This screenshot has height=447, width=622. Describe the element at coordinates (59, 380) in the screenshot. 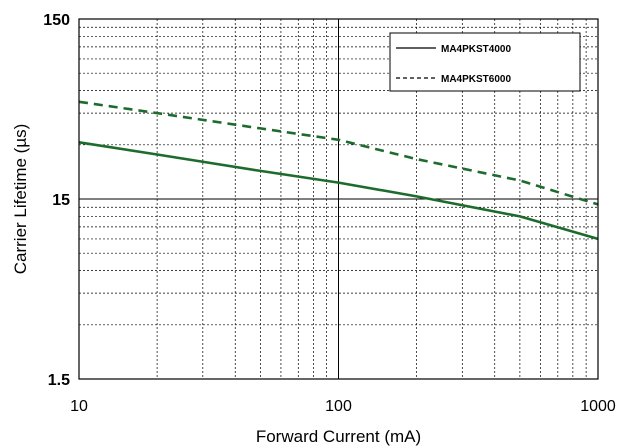

I see `y-tick-label: 1.5` at that location.